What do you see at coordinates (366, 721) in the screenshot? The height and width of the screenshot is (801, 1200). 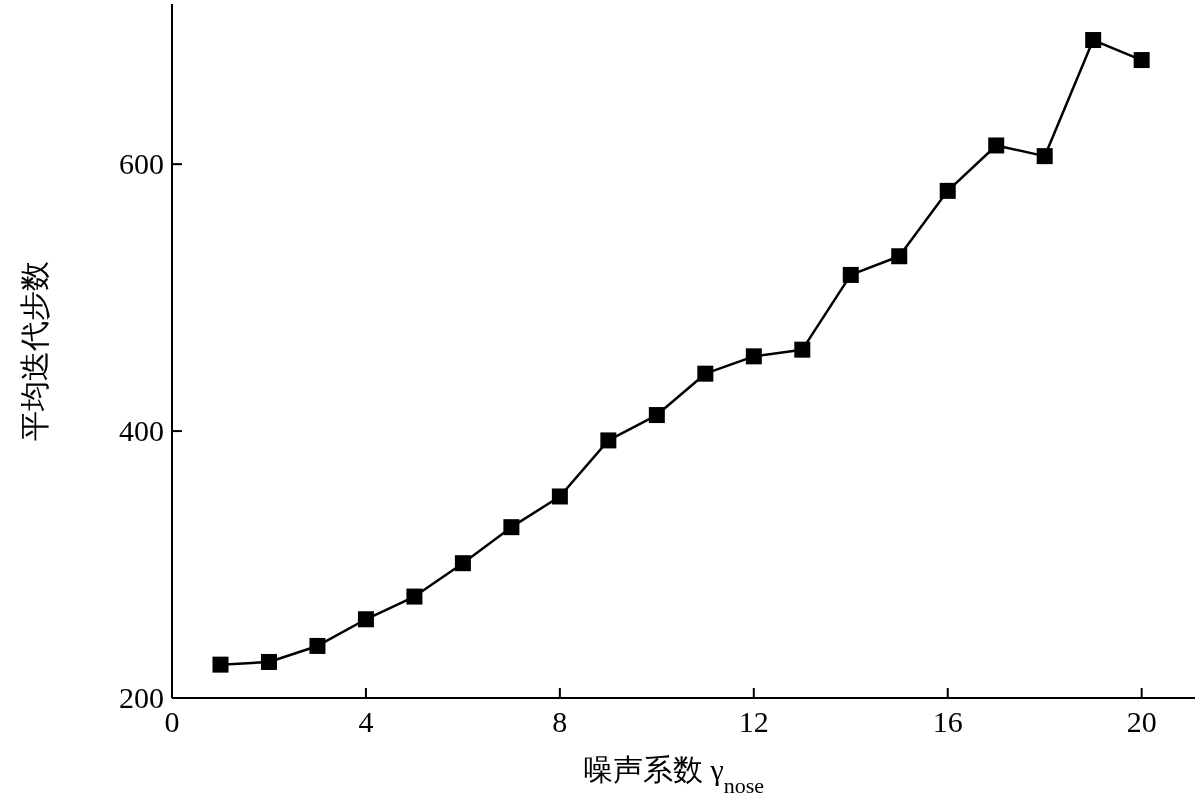 I see `x-tick-label: 4` at bounding box center [366, 721].